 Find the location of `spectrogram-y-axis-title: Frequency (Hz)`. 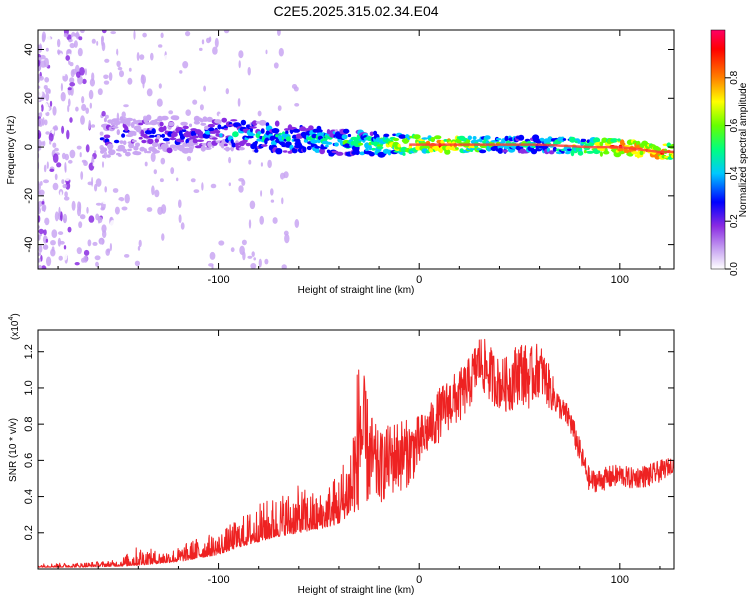

spectrogram-y-axis-title: Frequency (Hz) is located at coordinates (11, 150).